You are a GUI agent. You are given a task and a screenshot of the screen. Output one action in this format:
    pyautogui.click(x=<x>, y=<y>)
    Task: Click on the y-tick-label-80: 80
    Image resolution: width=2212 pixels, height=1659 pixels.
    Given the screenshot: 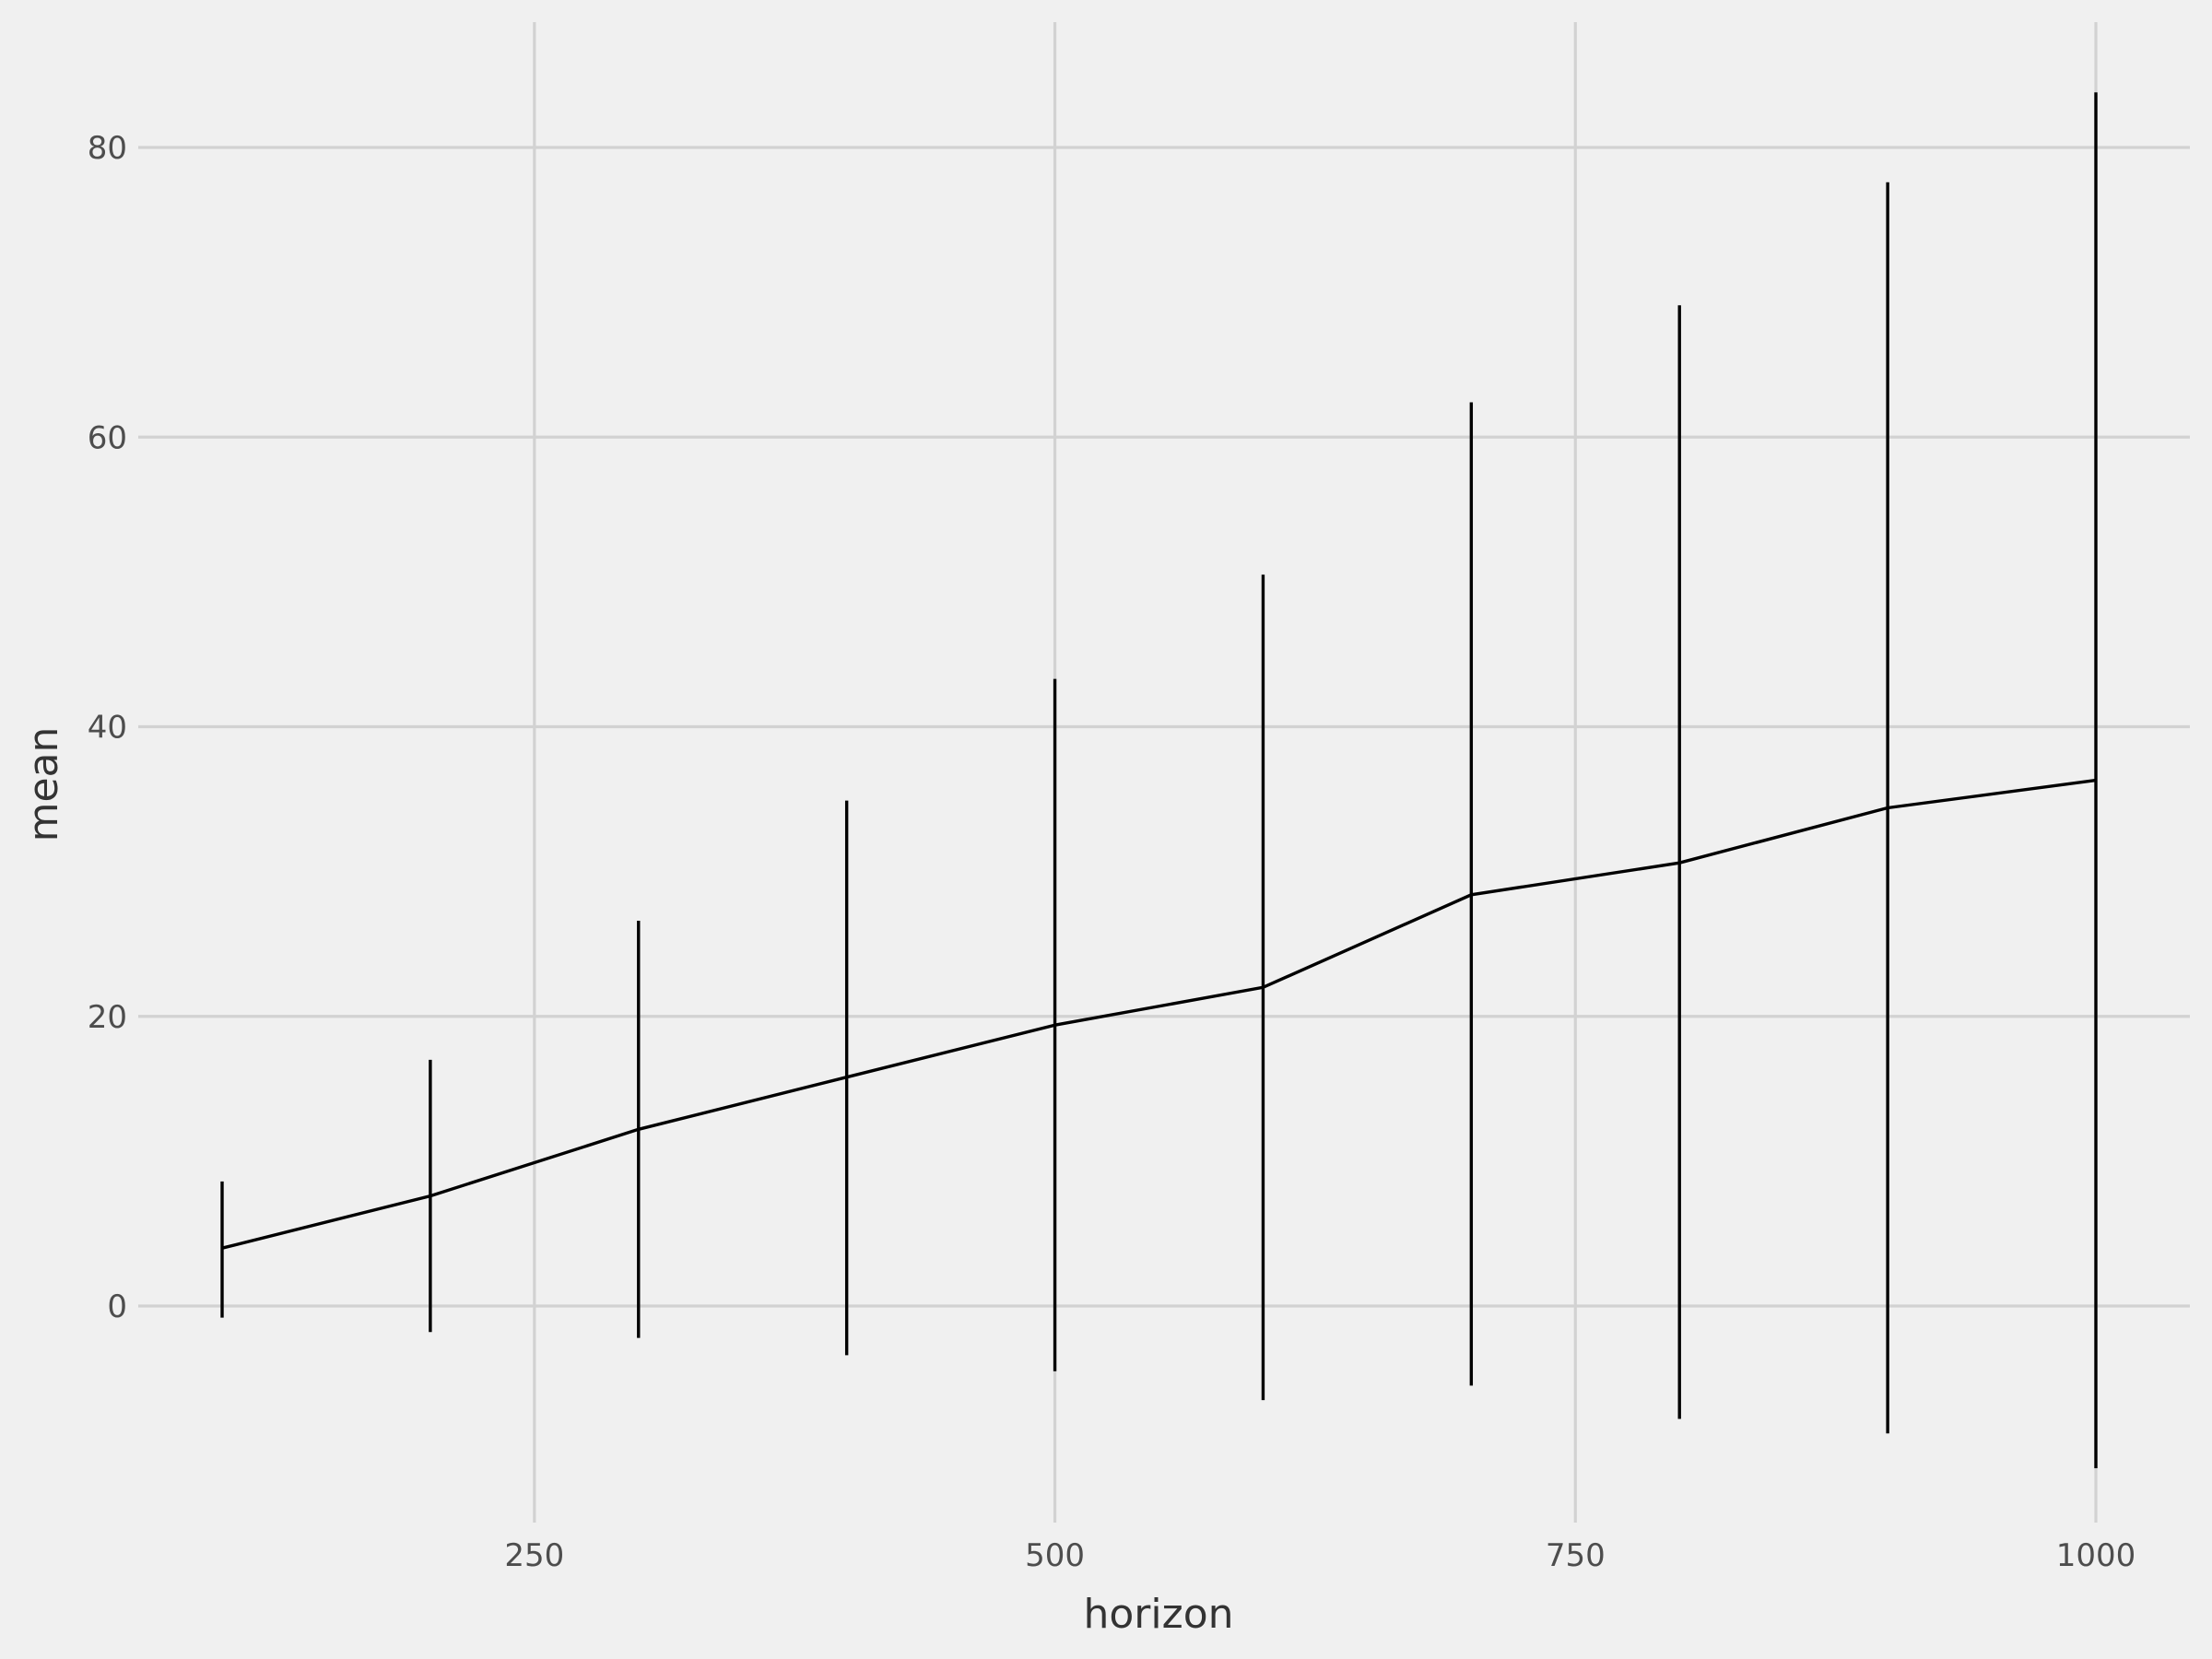 What is the action you would take?
    pyautogui.click(x=107, y=148)
    